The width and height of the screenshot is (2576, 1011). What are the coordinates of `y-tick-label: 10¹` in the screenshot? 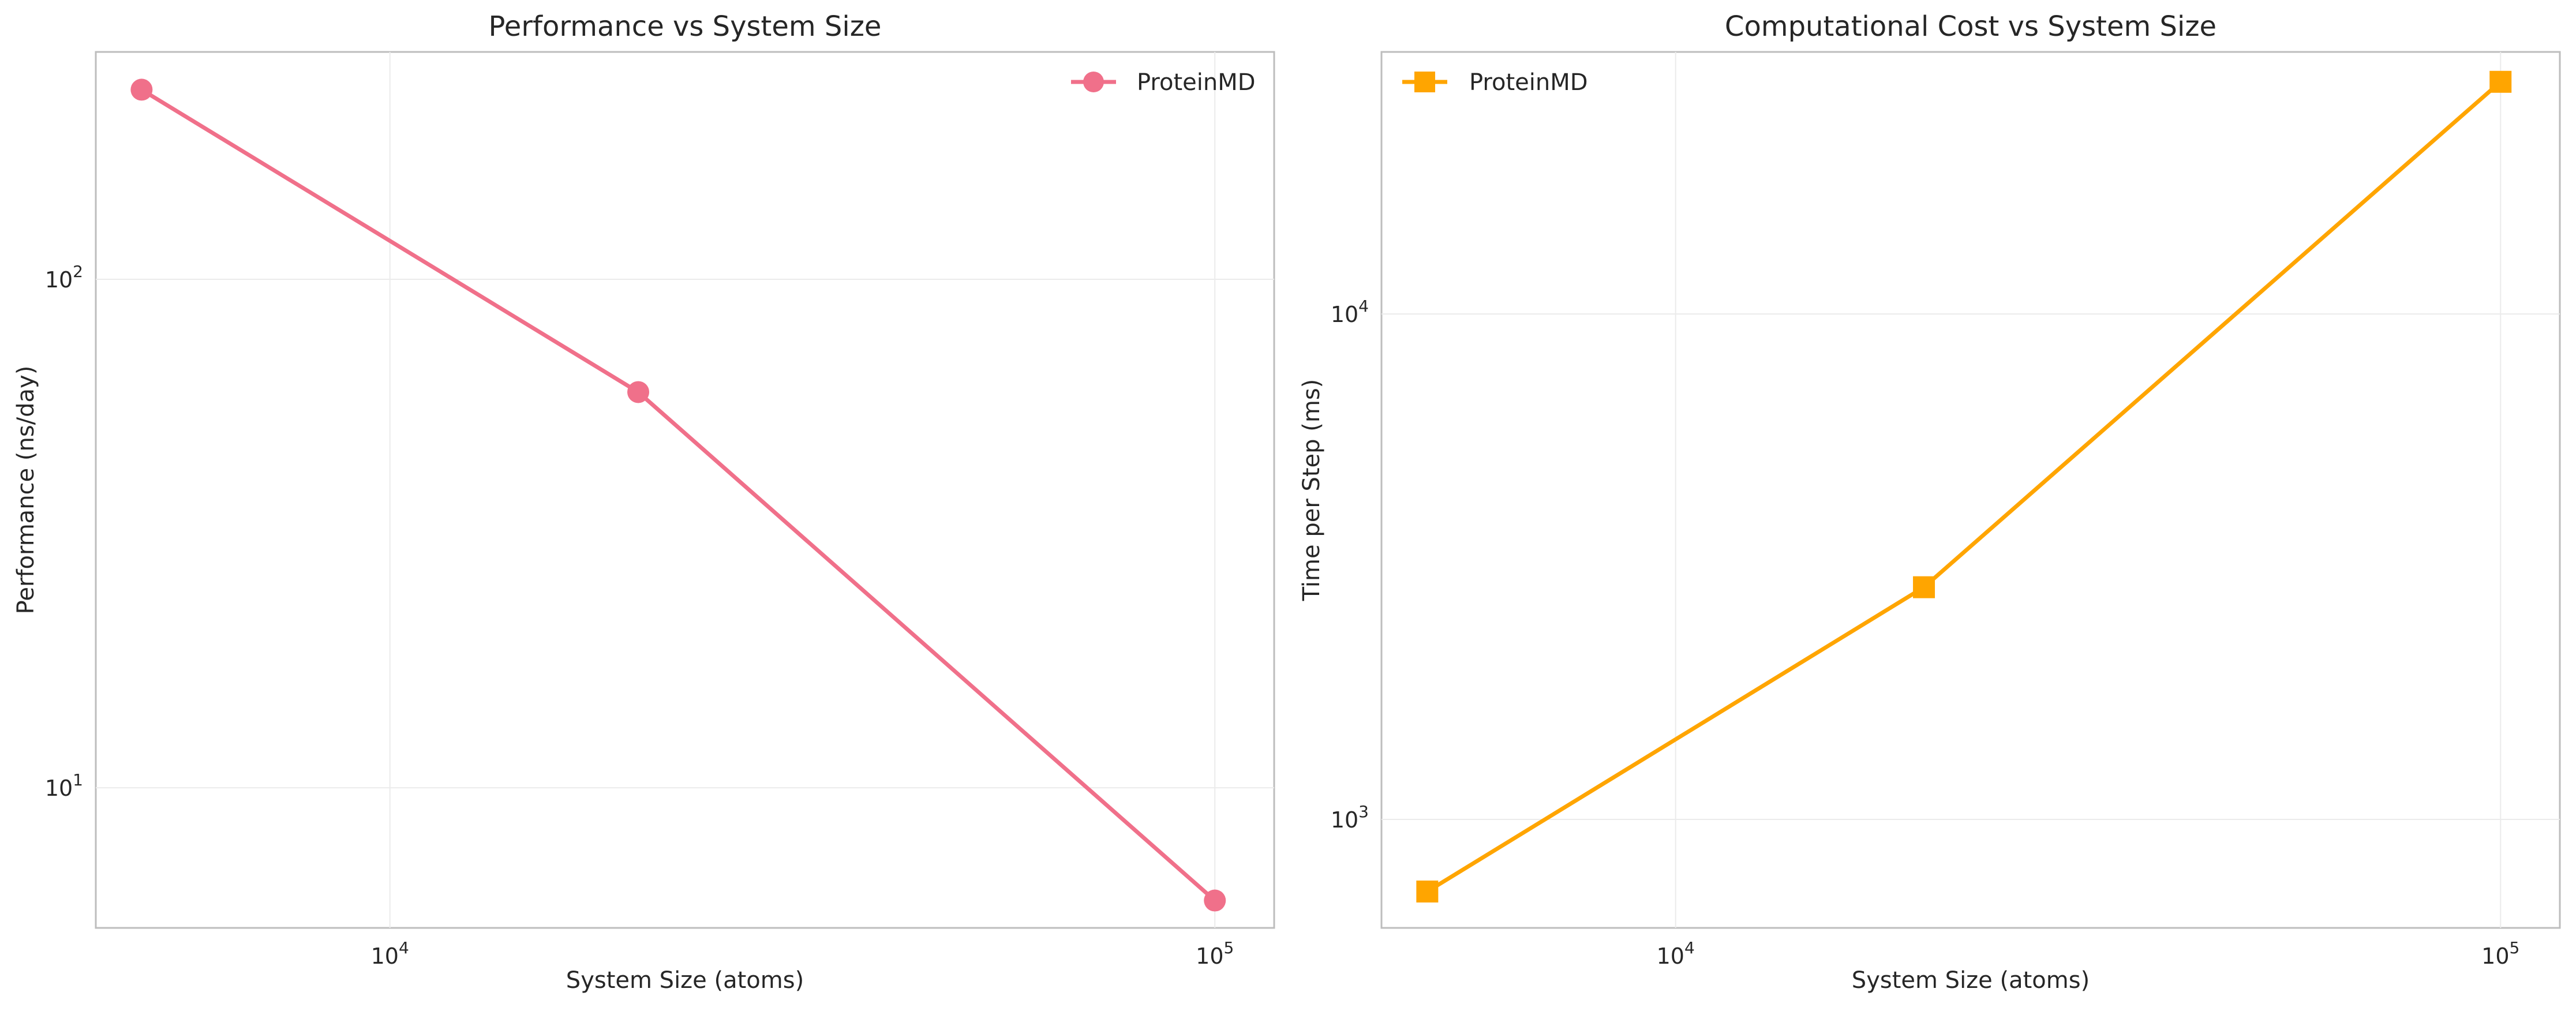 It's located at (64, 786).